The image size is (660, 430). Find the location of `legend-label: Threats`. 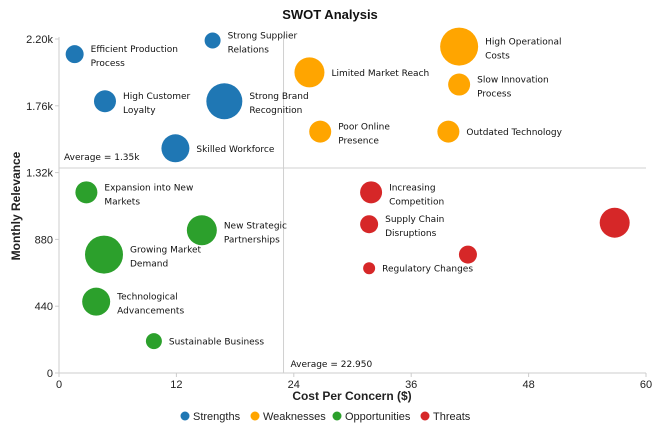

legend-label: Threats is located at coordinates (452, 417).